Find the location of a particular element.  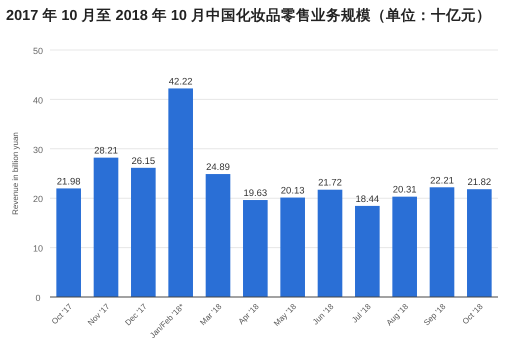

y-tick-label: 10 is located at coordinates (38, 249).